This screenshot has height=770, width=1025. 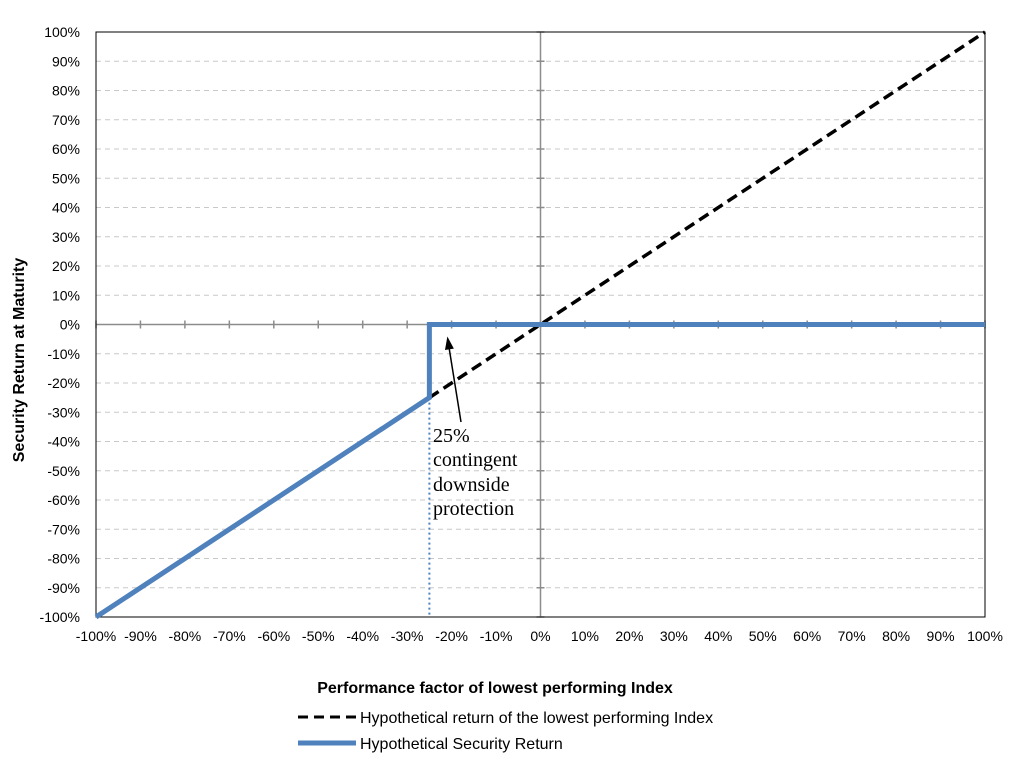 What do you see at coordinates (63, 383) in the screenshot?
I see `y-tick-label: -20%` at bounding box center [63, 383].